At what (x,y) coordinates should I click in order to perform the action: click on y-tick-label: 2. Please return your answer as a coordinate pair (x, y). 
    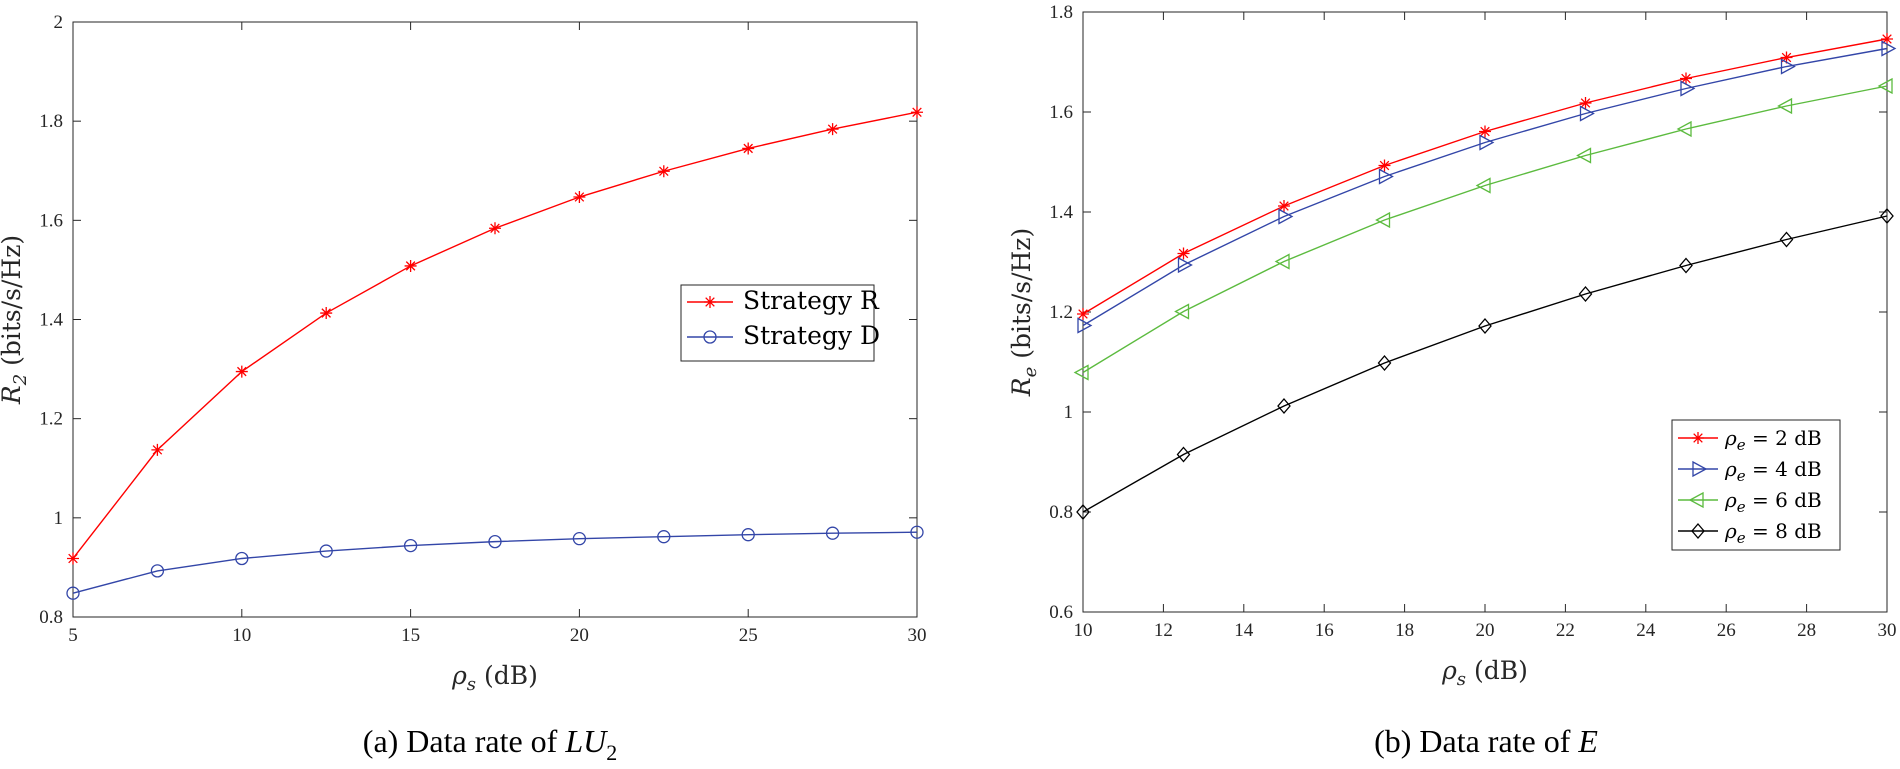
    Looking at the image, I should click on (59, 22).